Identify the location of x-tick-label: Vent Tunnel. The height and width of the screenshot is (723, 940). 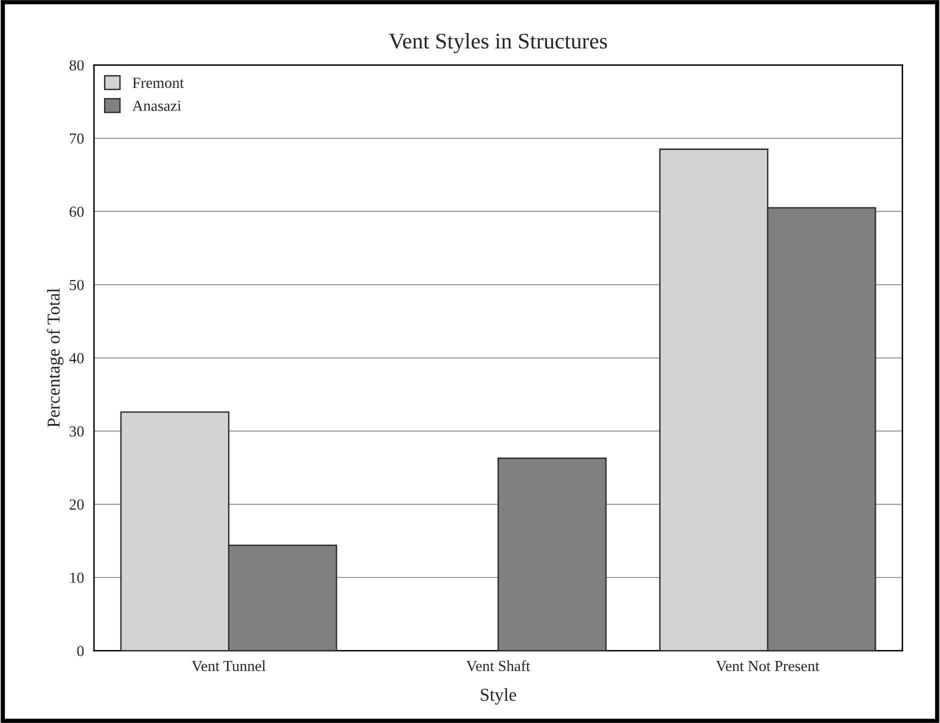
(229, 666).